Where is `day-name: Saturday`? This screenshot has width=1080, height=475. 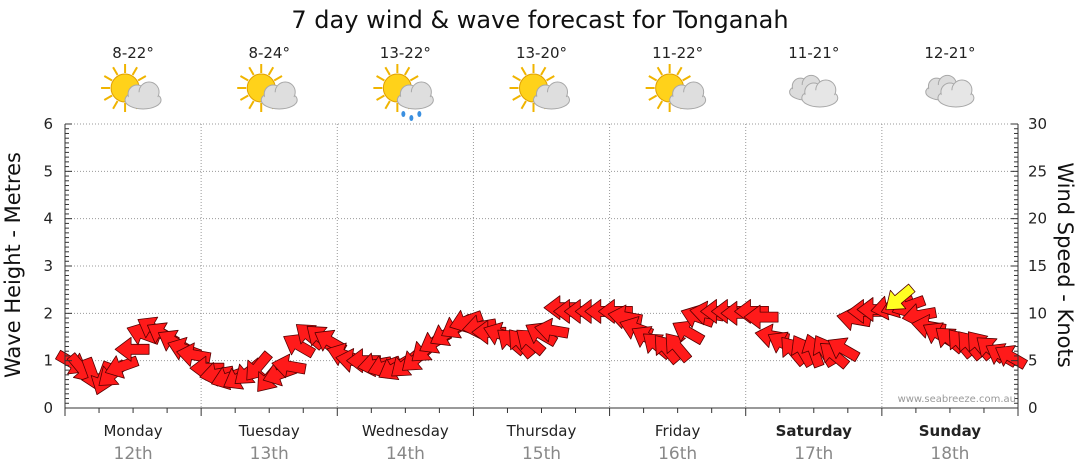
day-name: Saturday is located at coordinates (814, 431).